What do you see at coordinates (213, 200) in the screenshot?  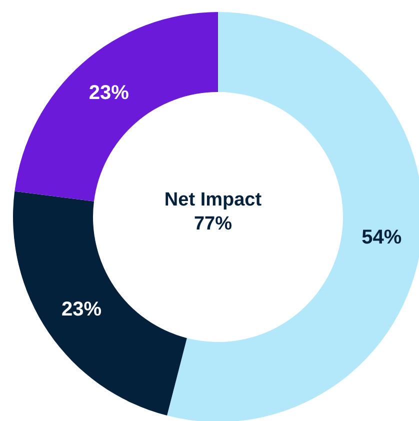 I see `text: Net Impact` at bounding box center [213, 200].